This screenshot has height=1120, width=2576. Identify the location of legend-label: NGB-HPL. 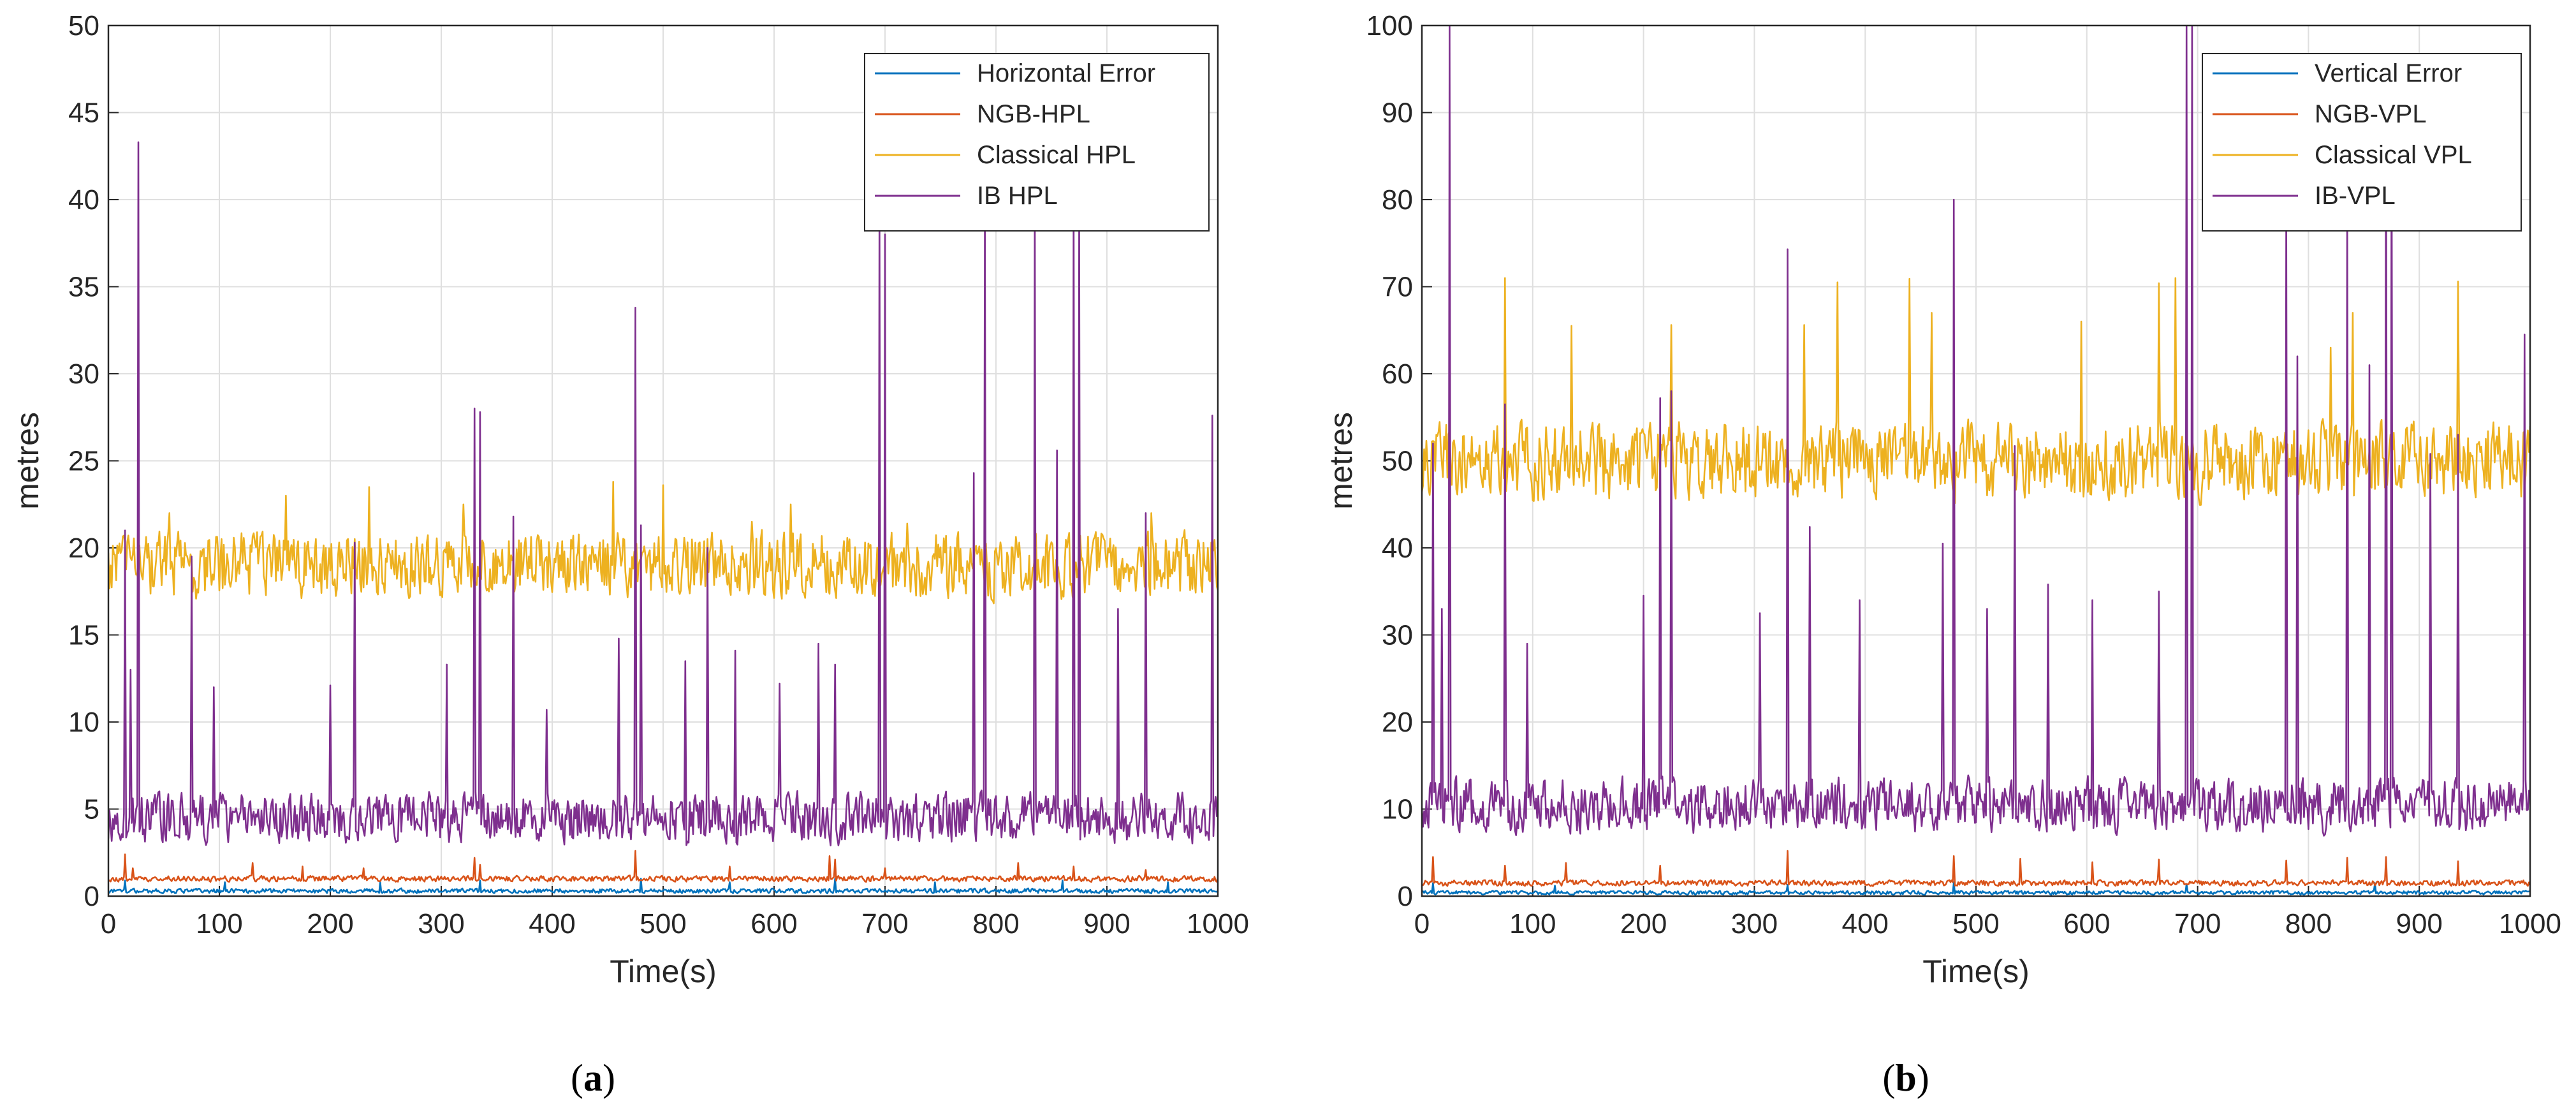
(1033, 114).